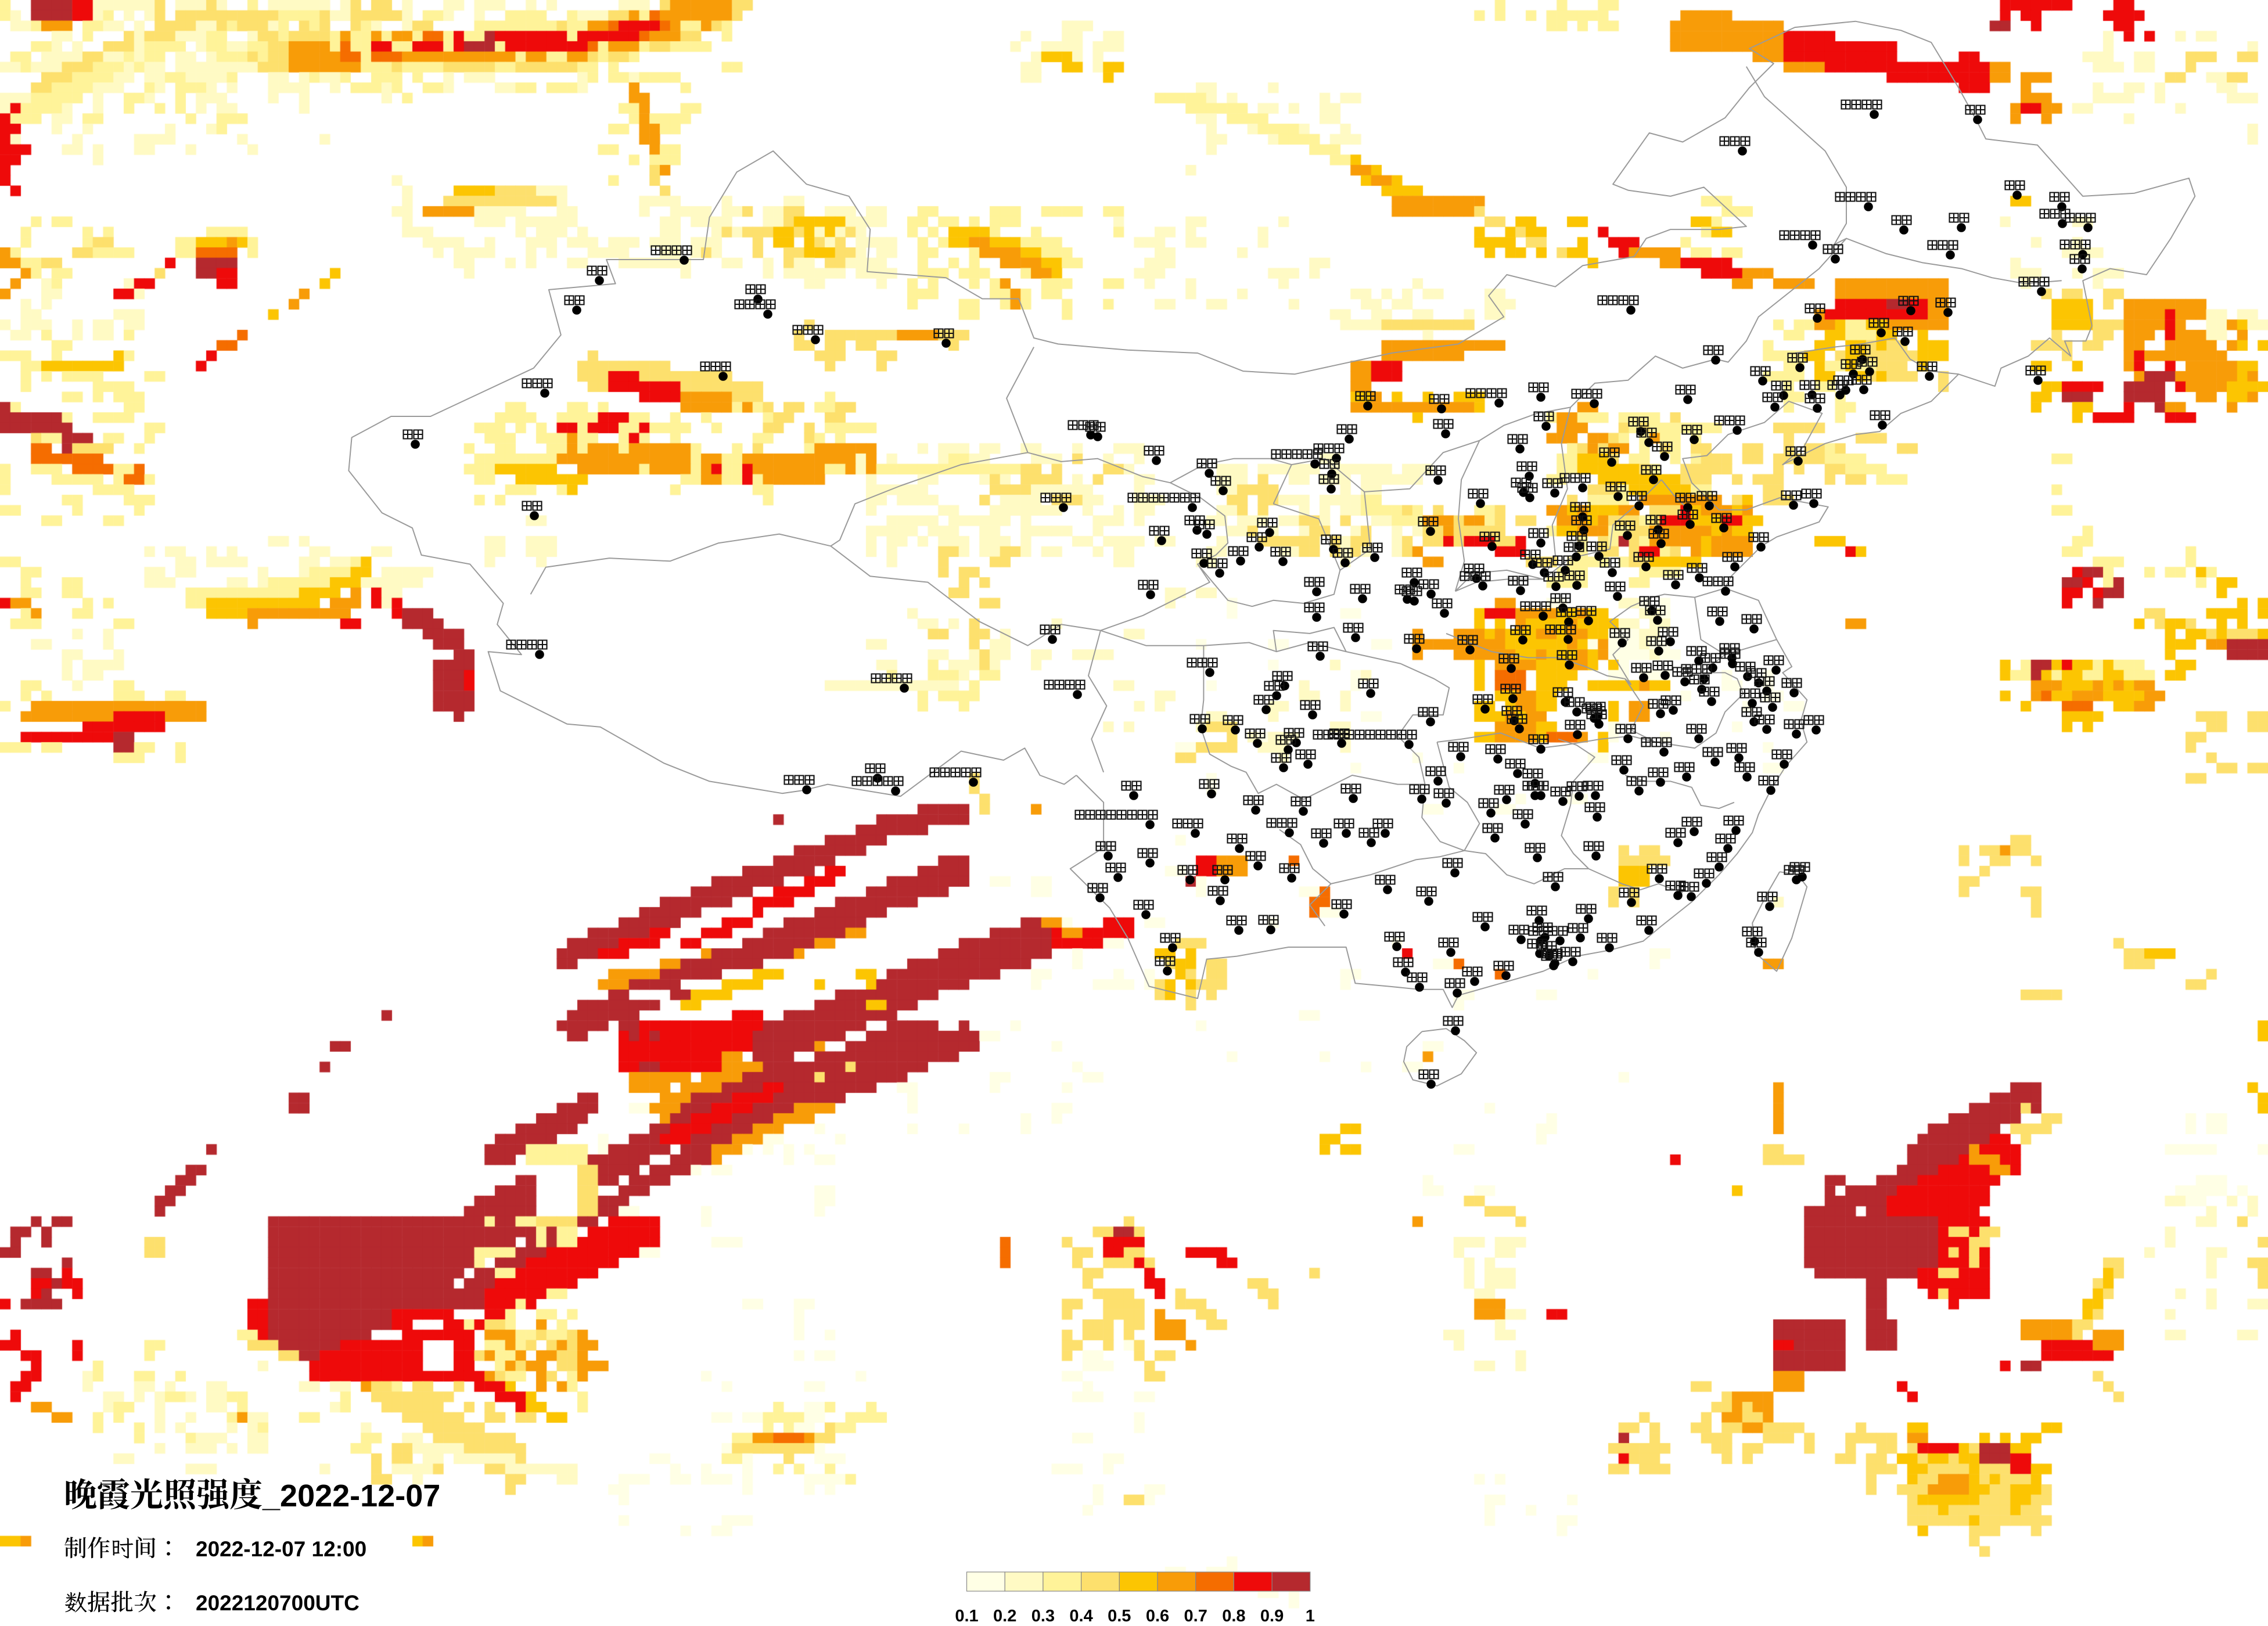  I want to click on svg-text: 0.9, so click(1272, 1616).